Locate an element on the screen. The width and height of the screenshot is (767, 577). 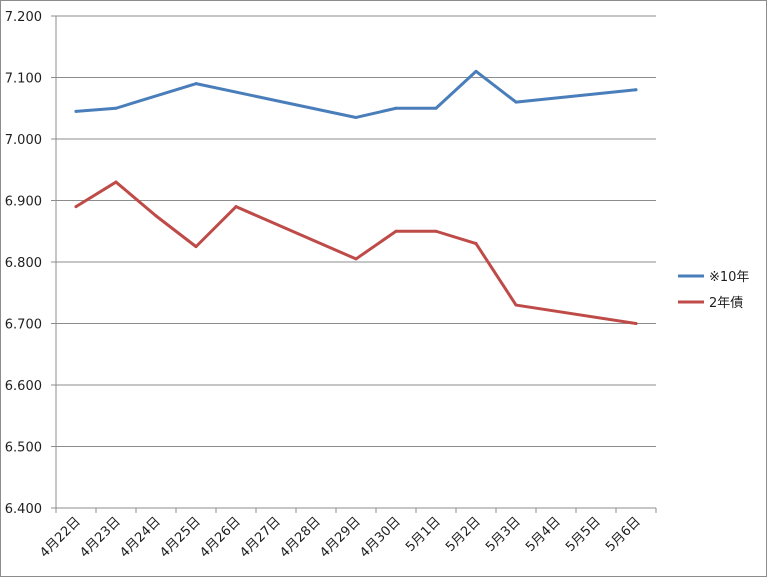
x-tick-label: 4月22日 is located at coordinates (60, 537).